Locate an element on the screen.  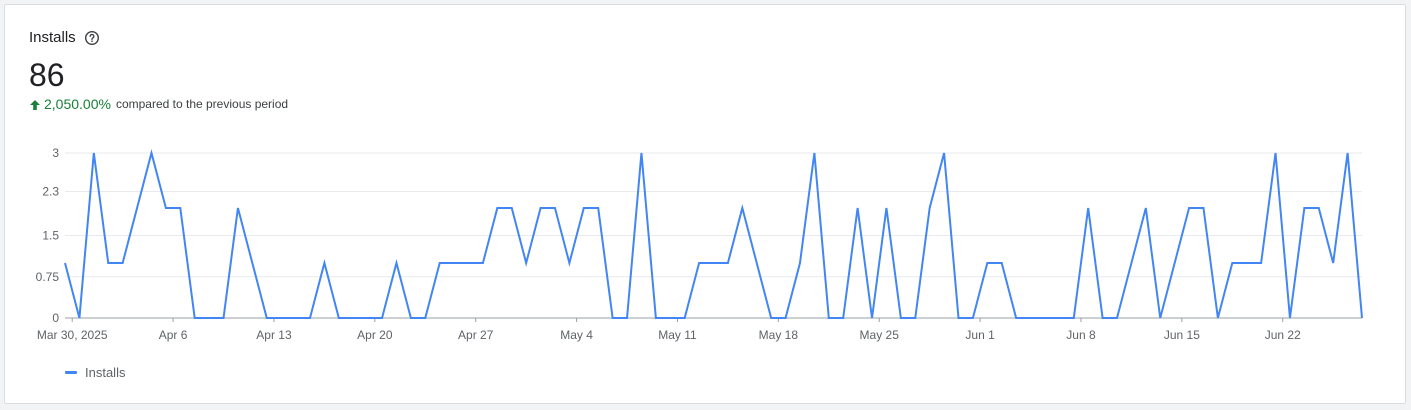
total-installs-value: 86 is located at coordinates (47, 75).